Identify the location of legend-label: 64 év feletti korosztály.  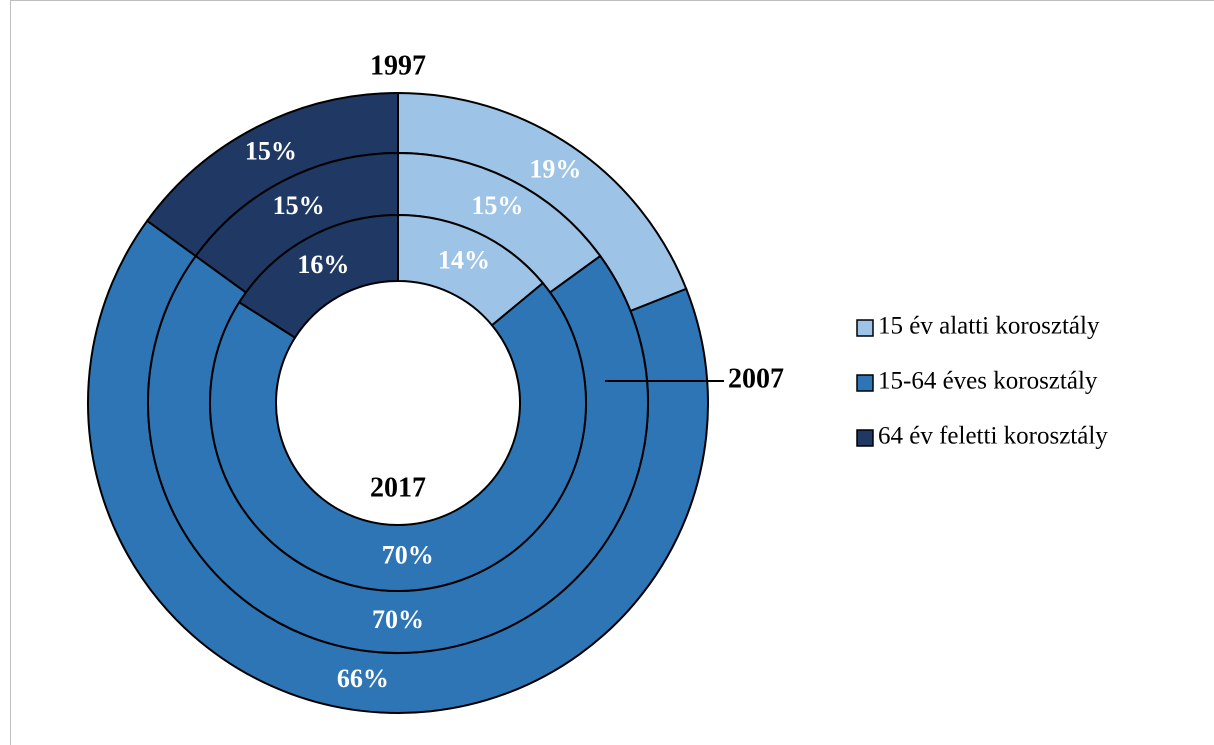
(993, 436).